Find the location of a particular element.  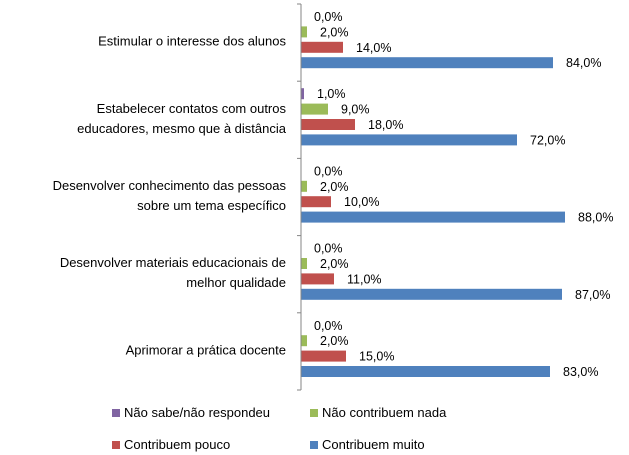

data-label: 9,0% is located at coordinates (355, 110).